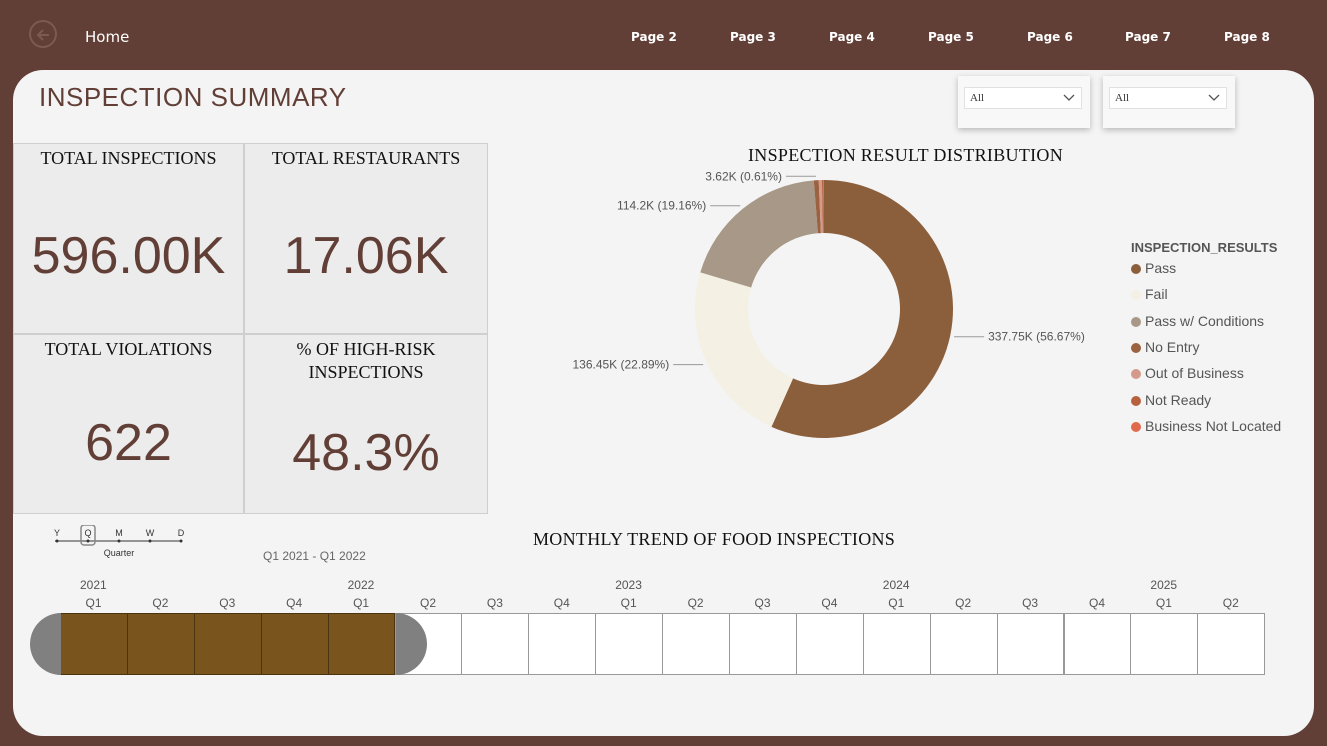  I want to click on granularity-selected-box, so click(88, 535).